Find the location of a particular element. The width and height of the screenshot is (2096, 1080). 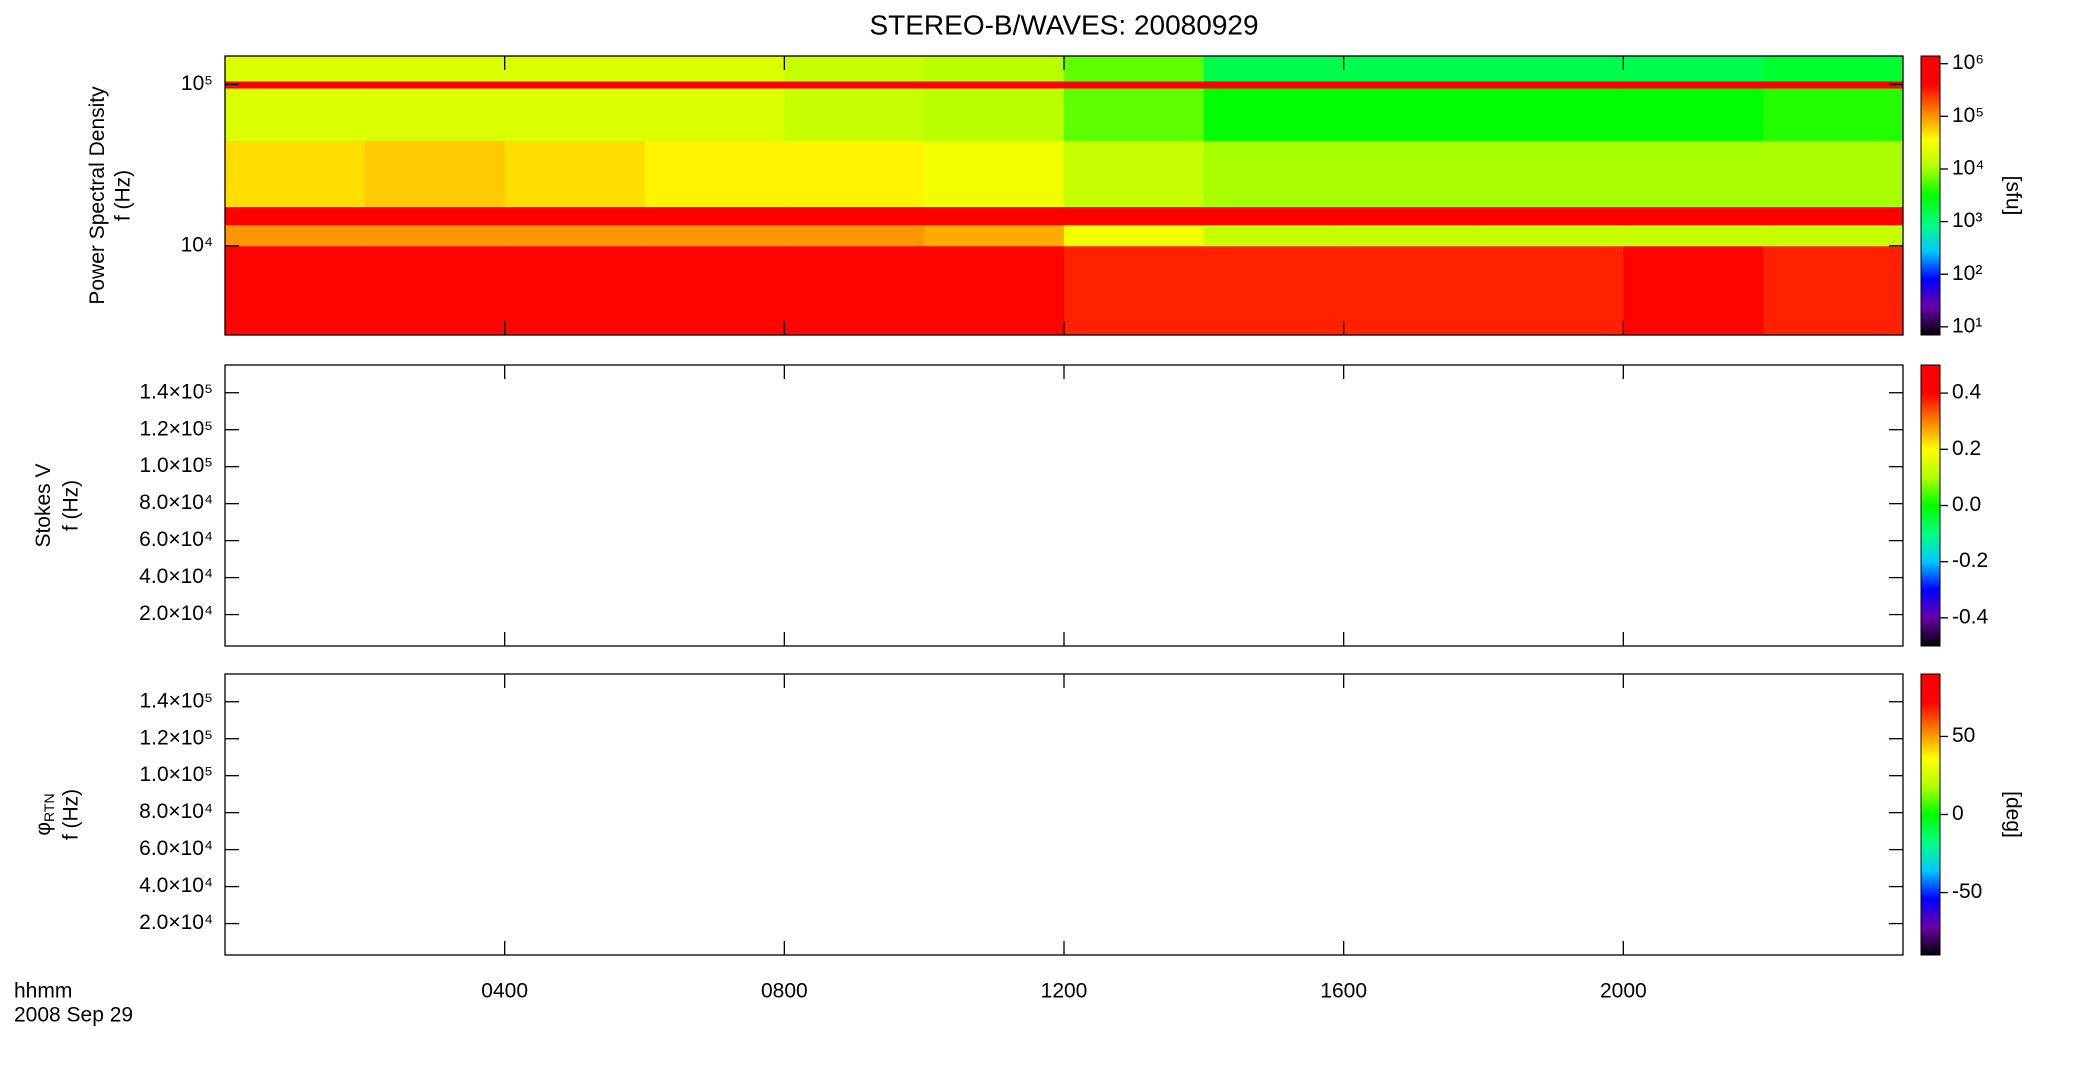

date-label: 2008 Sep 29 is located at coordinates (73, 1015).